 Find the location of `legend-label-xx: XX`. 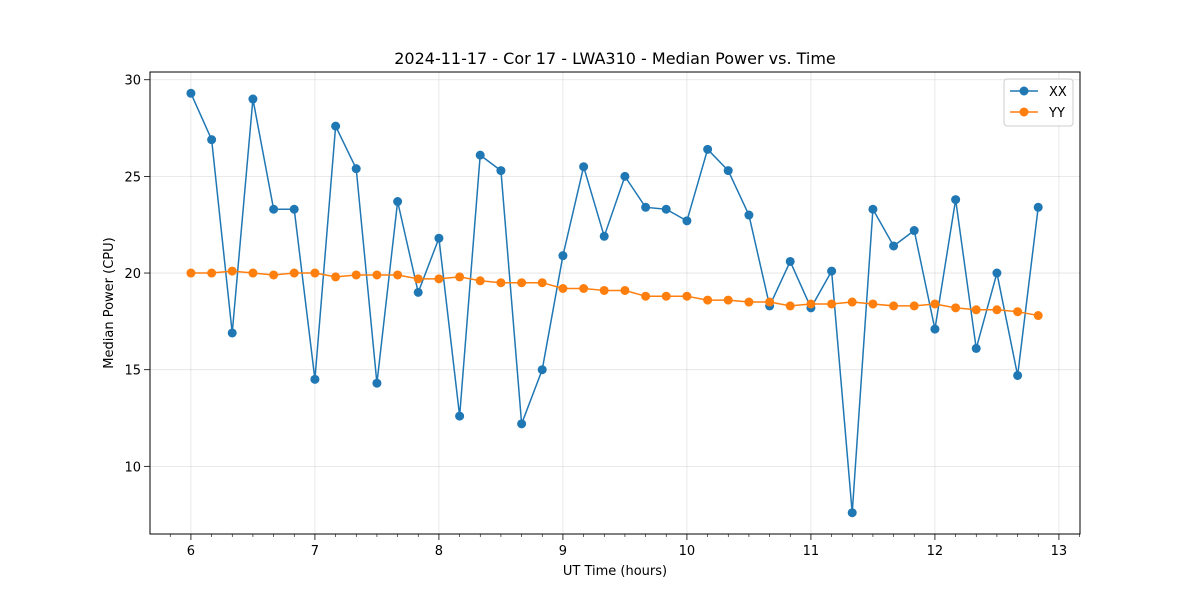

legend-label-xx: XX is located at coordinates (1058, 92).